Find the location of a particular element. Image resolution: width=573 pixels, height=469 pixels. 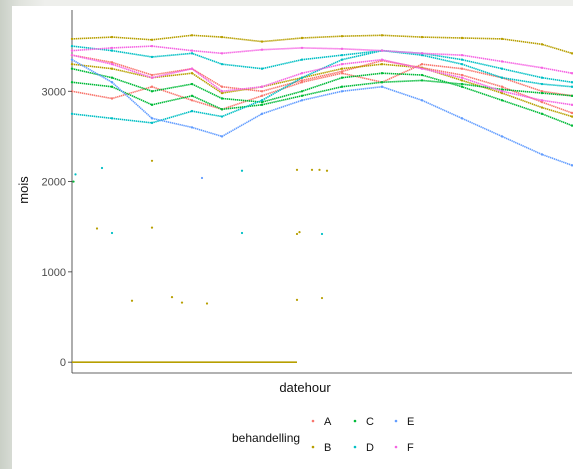

legend-item-D: D is located at coordinates (363, 448).